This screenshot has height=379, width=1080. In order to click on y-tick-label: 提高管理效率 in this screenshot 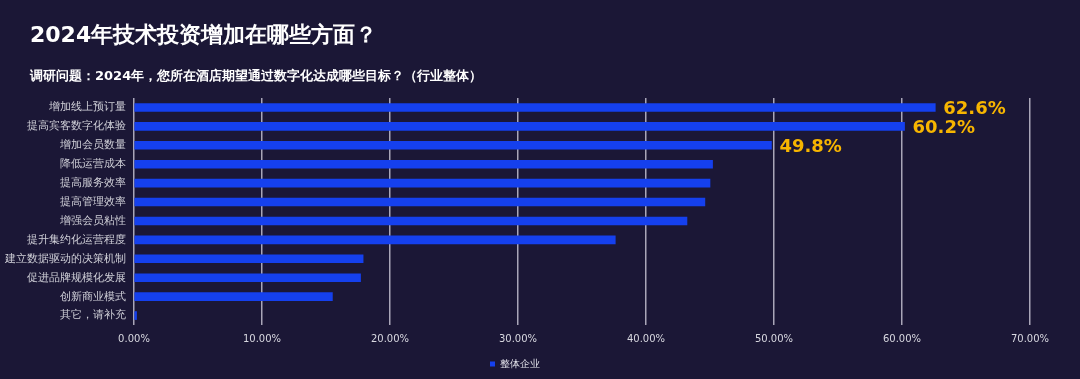, I will do `click(93, 200)`.